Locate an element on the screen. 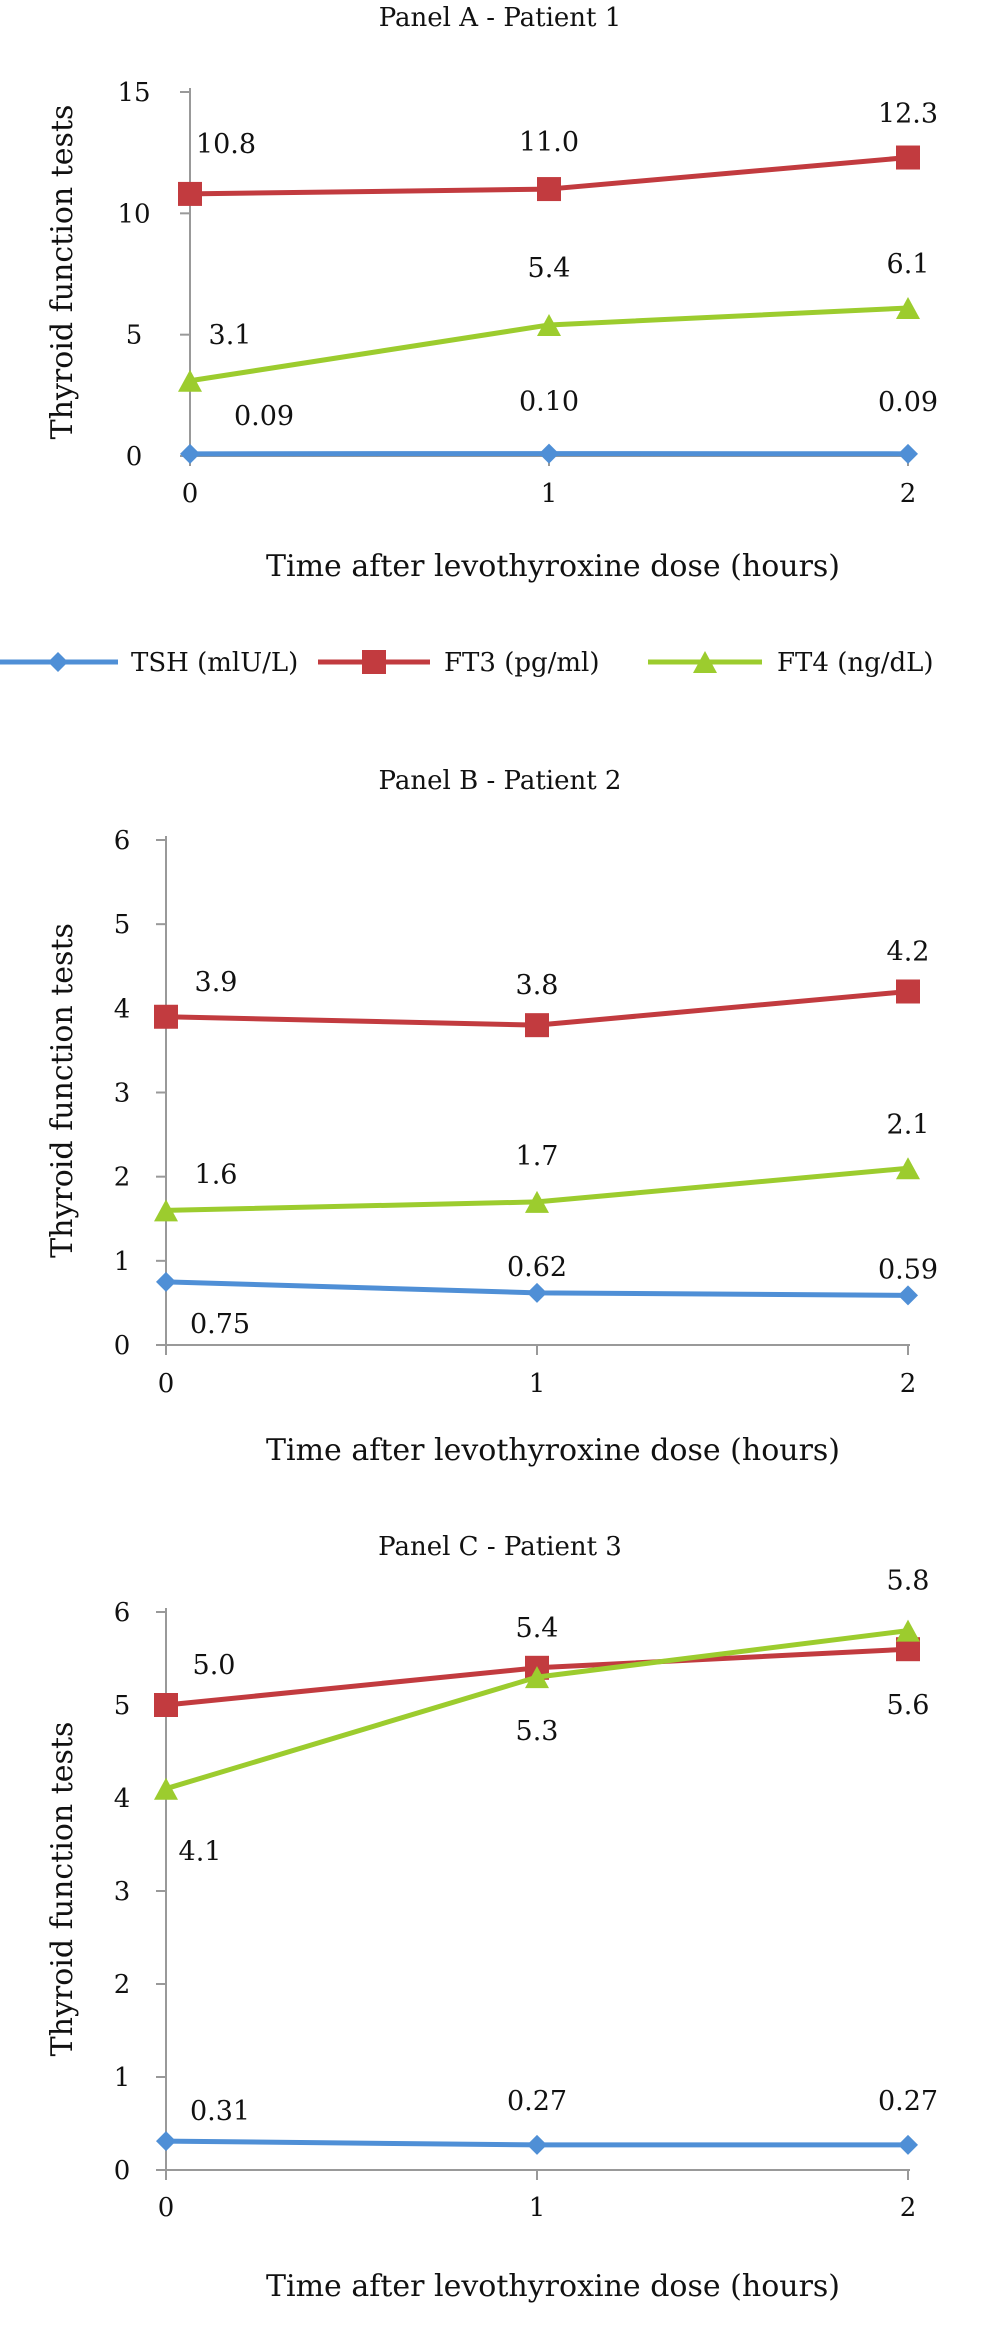 Image resolution: width=1000 pixels, height=2329 pixels. data-label-ft4: 5.8 is located at coordinates (908, 1581).